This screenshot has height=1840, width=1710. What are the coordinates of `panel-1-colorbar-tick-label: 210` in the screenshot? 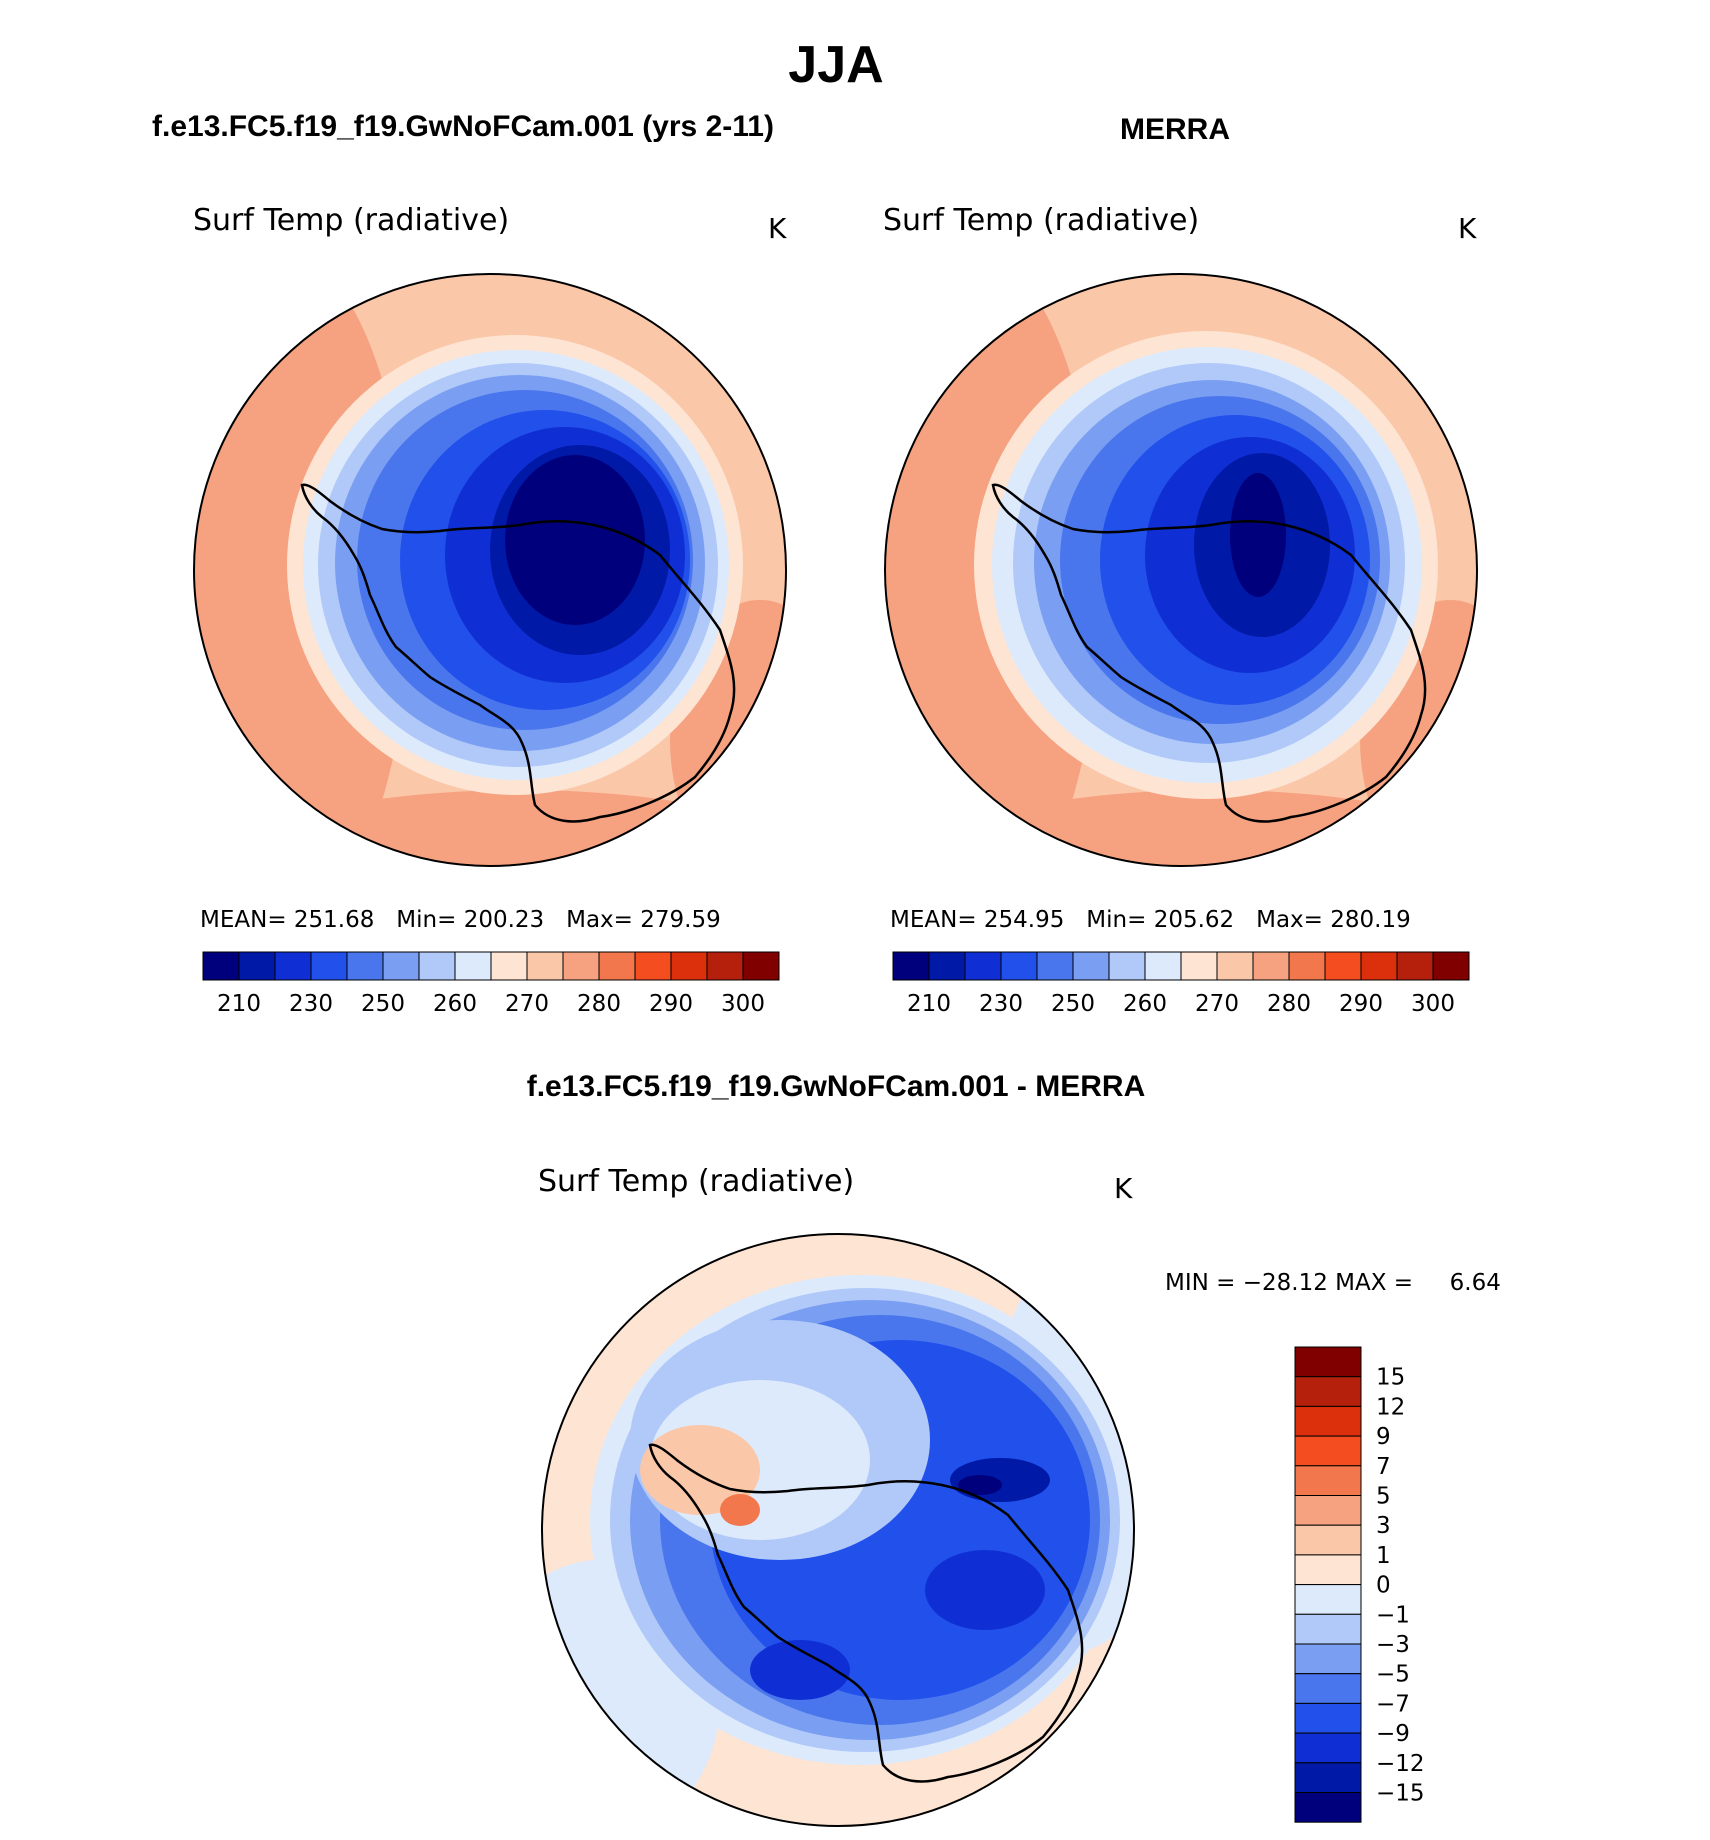 It's located at (239, 1004).